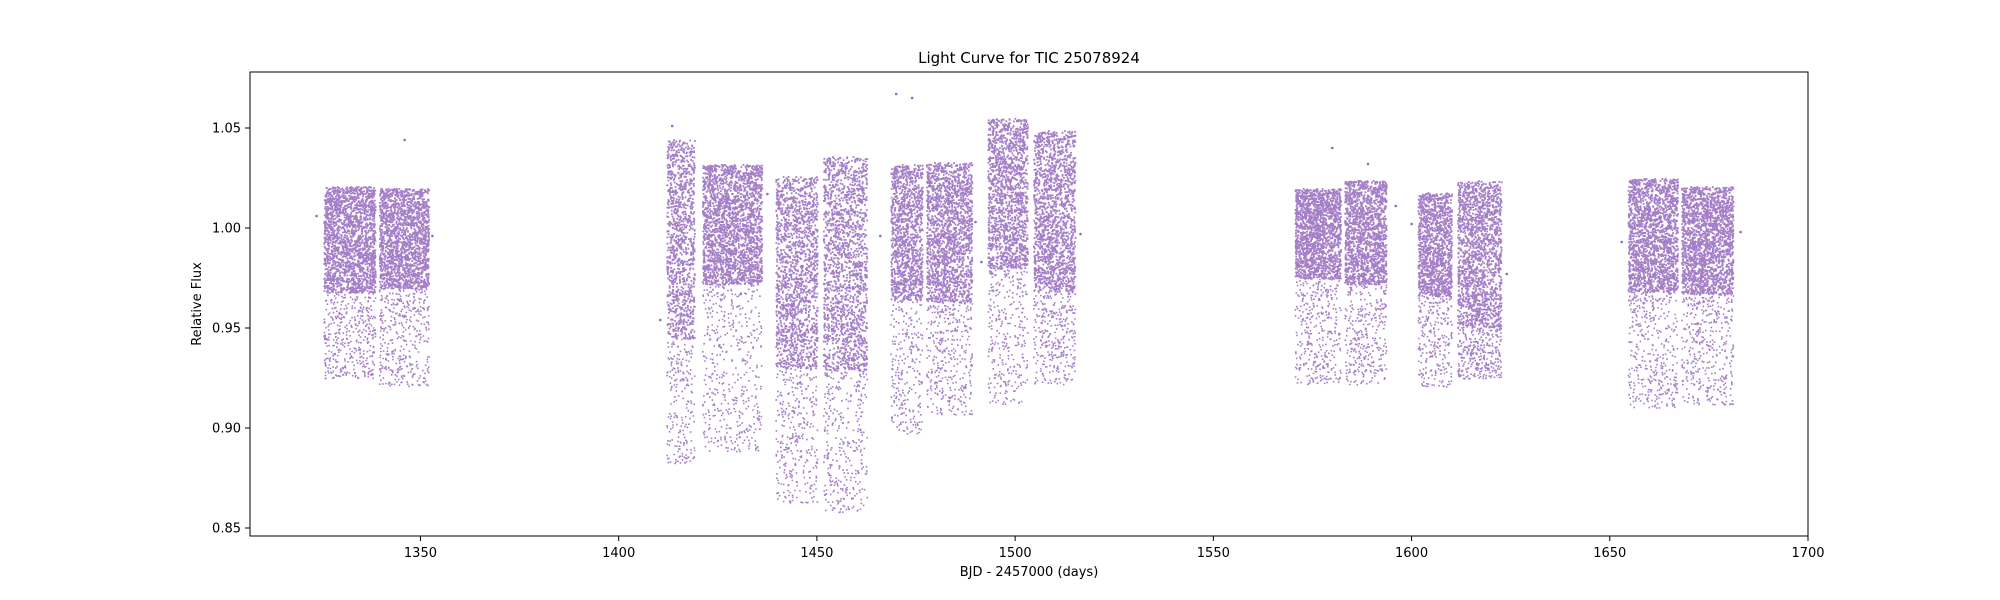  What do you see at coordinates (1029, 572) in the screenshot?
I see `x-axis-label: BJD - 2457000 (days)` at bounding box center [1029, 572].